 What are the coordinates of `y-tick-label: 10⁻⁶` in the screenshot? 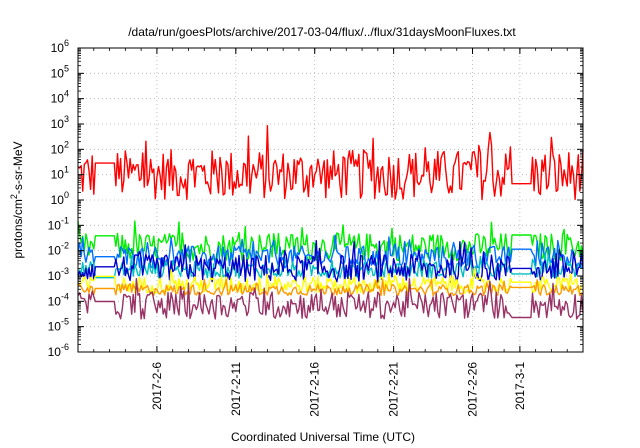 It's located at (58, 350).